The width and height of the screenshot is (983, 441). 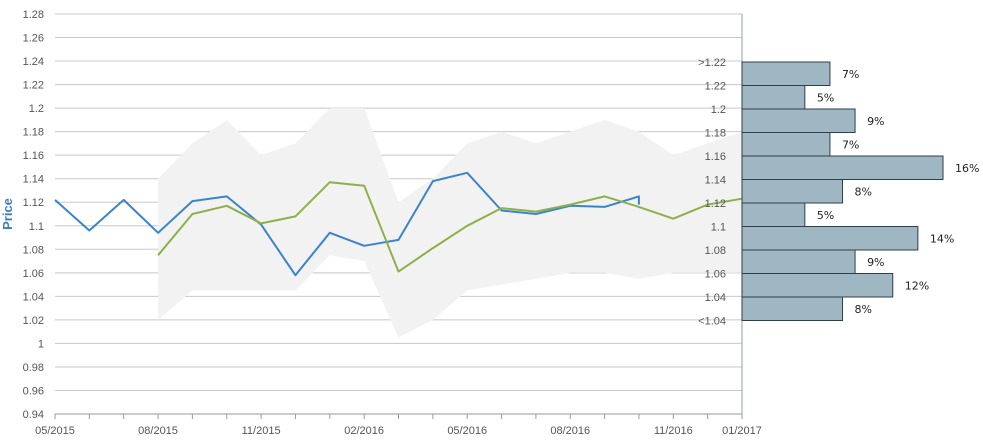 What do you see at coordinates (33, 415) in the screenshot?
I see `y-tick-label: 0.94` at bounding box center [33, 415].